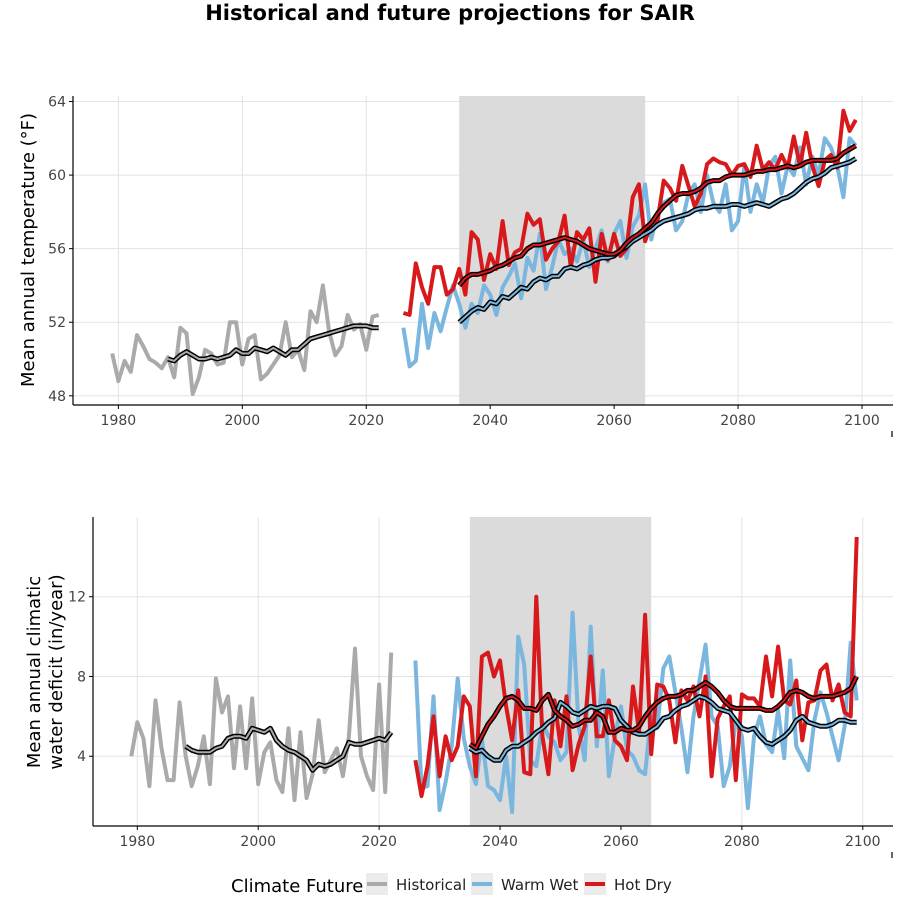  Describe the element at coordinates (81, 757) in the screenshot. I see `y-tick-label: 4` at that location.